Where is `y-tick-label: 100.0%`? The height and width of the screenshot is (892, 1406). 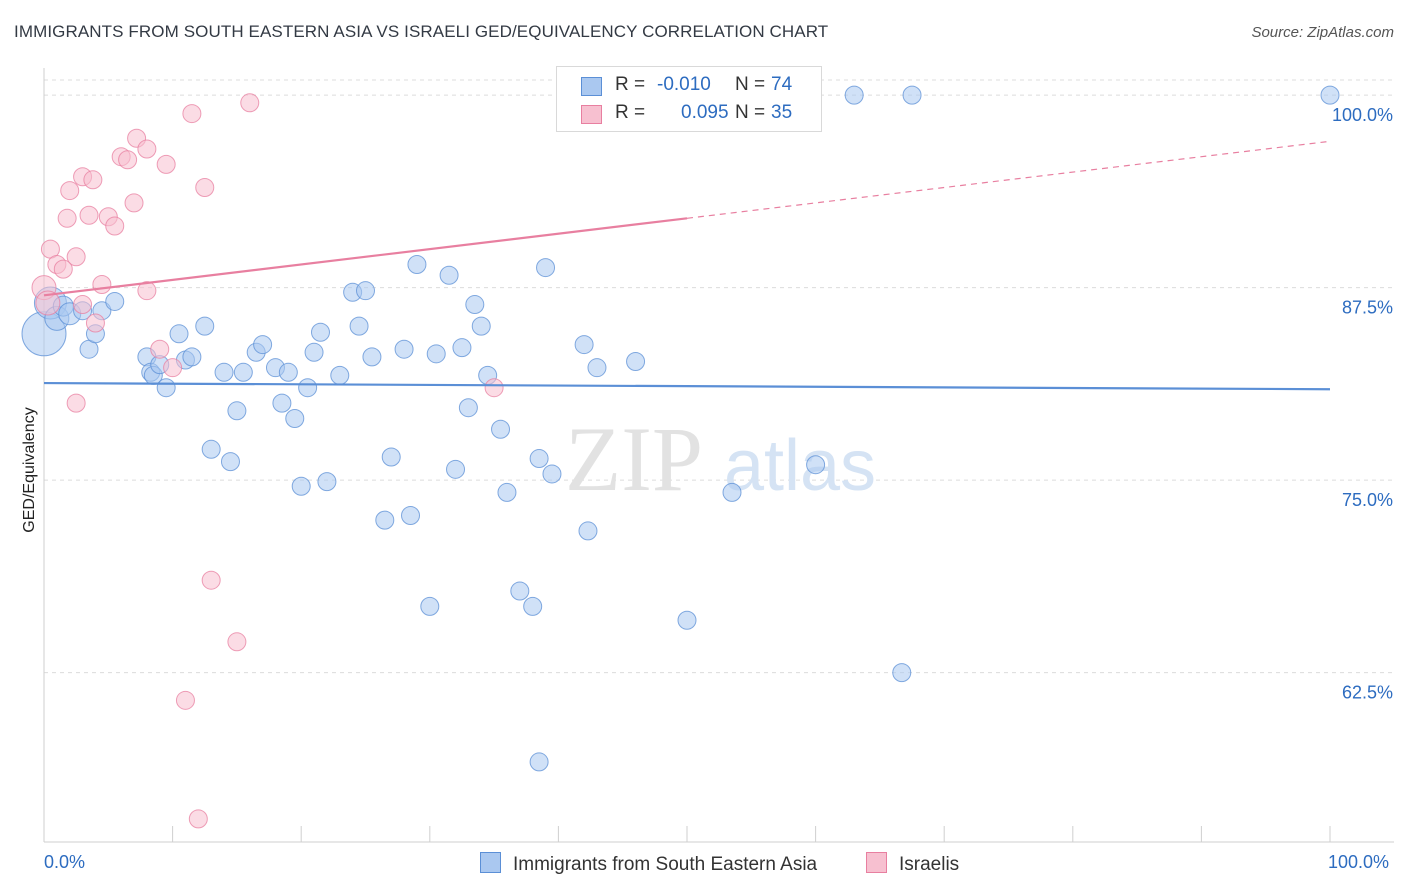 y-tick-label: 100.0% is located at coordinates (1362, 115).